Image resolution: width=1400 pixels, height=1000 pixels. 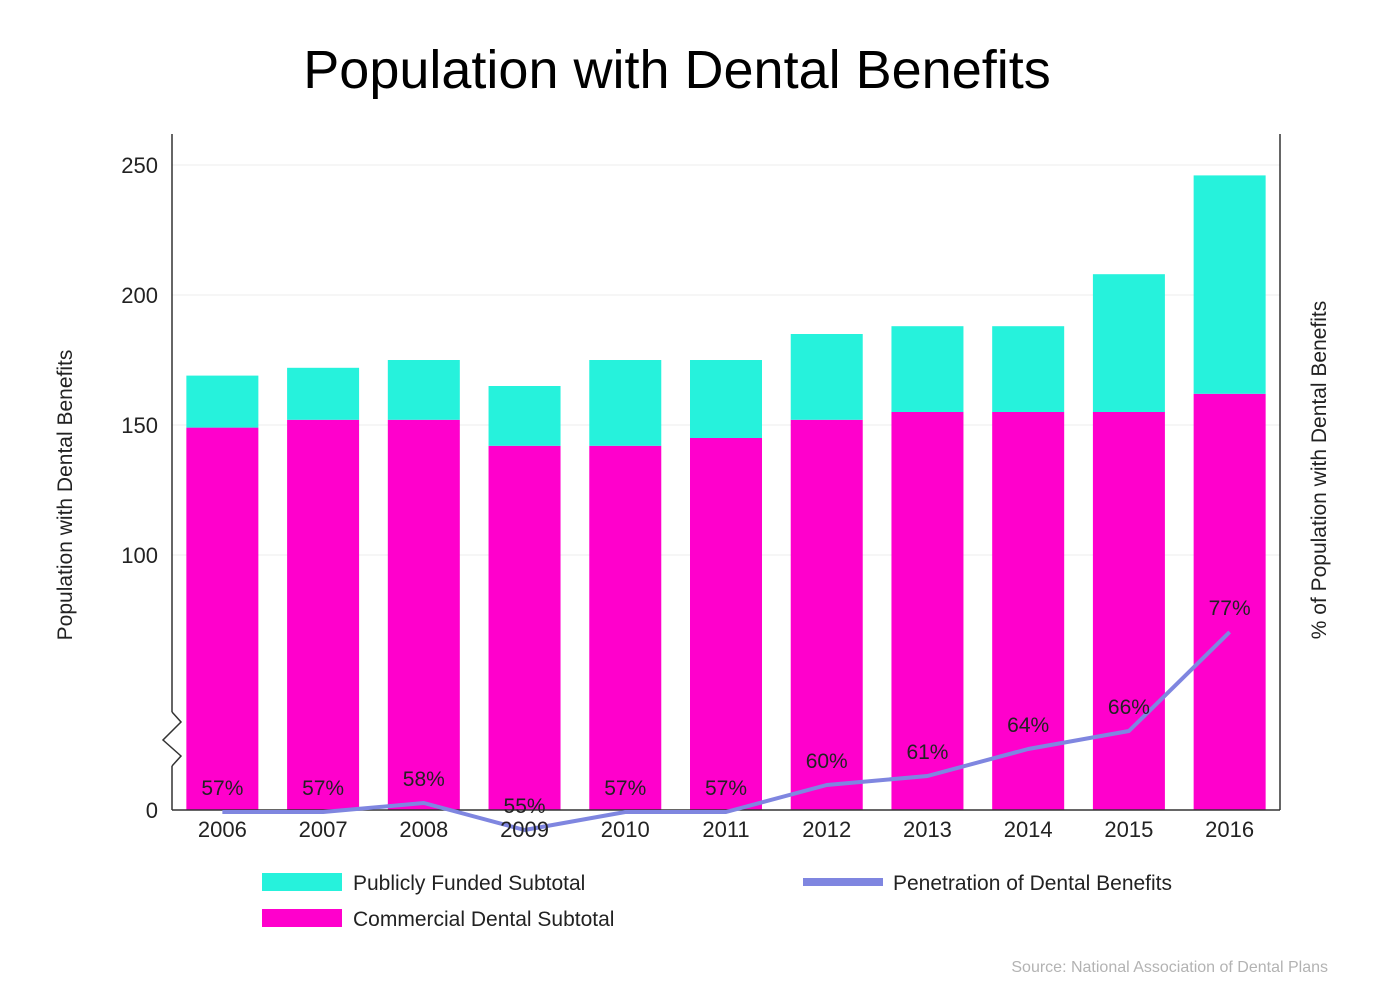 What do you see at coordinates (625, 829) in the screenshot?
I see `x-tick-label: 2010` at bounding box center [625, 829].